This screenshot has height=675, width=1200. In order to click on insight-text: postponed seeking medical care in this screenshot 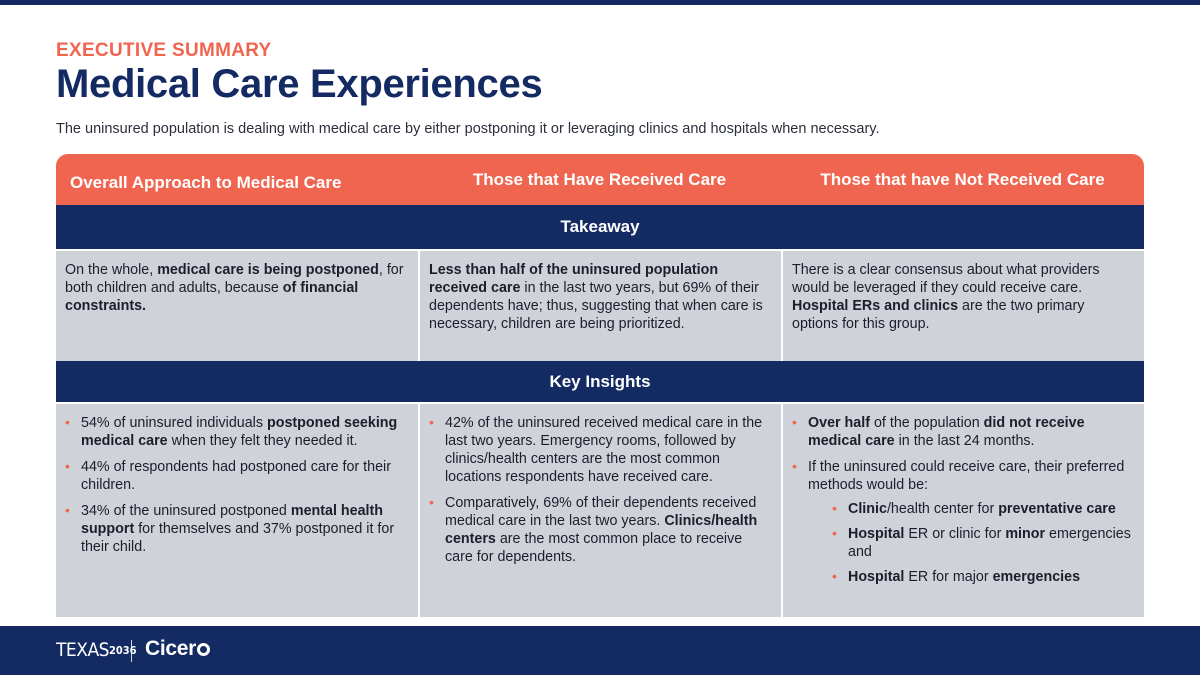, I will do `click(239, 432)`.